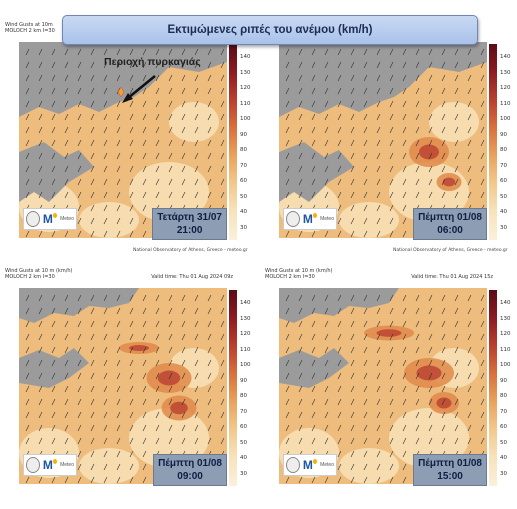  What do you see at coordinates (503, 134) in the screenshot?
I see `colorbar-tick: 90` at bounding box center [503, 134].